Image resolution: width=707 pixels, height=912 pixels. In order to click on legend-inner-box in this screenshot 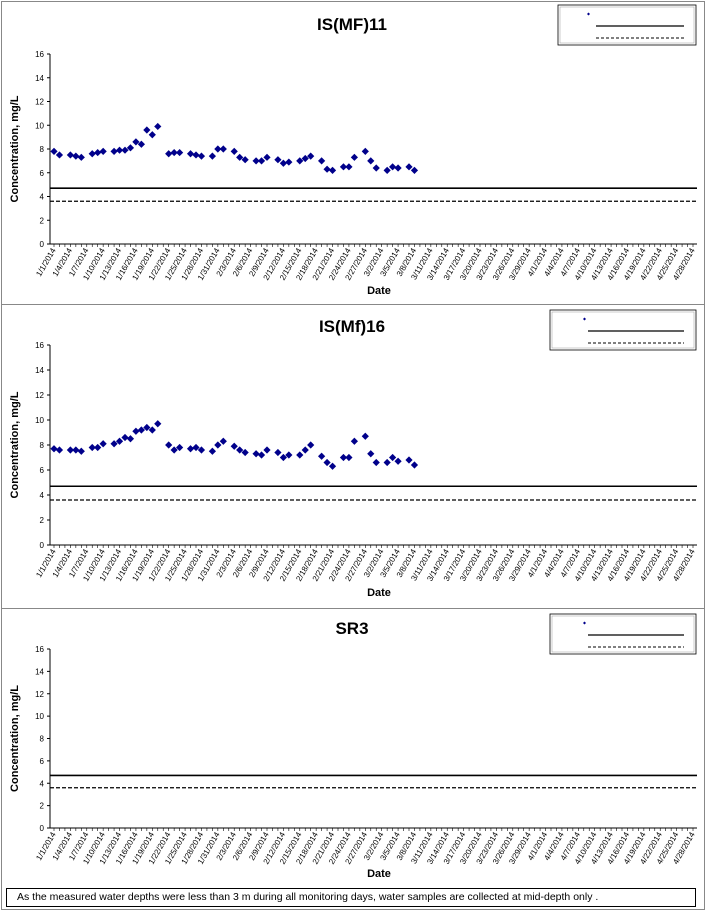, I will do `click(627, 25)`.